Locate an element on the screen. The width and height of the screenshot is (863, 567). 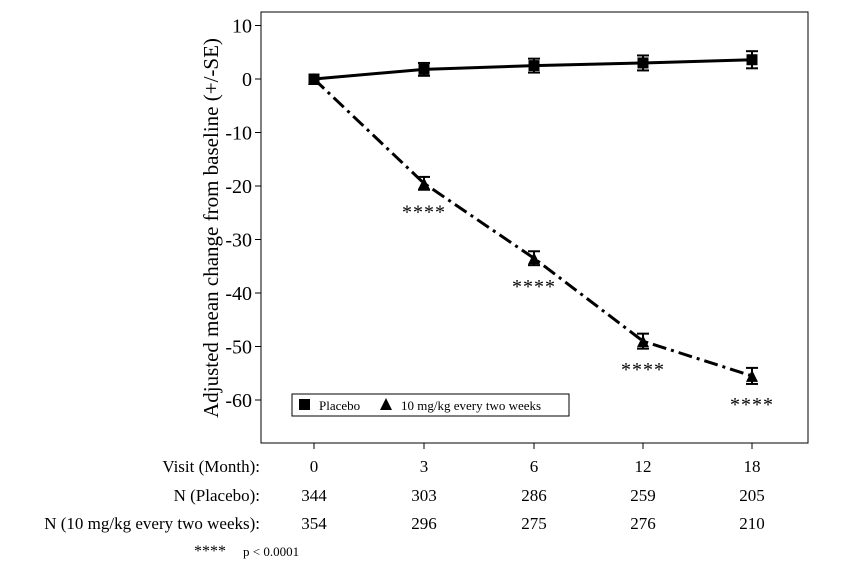
footnote: **** p < 0.0001 is located at coordinates (246, 551).